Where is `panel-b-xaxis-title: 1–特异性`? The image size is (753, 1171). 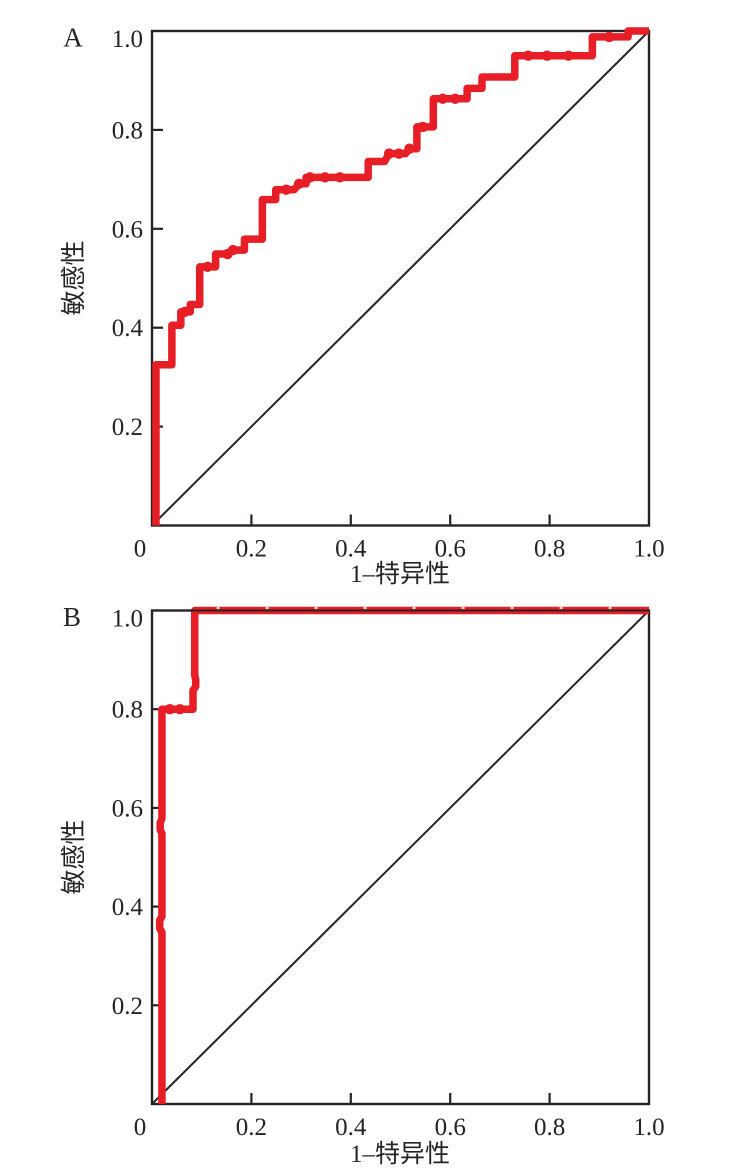
panel-b-xaxis-title: 1–特异性 is located at coordinates (400, 1154).